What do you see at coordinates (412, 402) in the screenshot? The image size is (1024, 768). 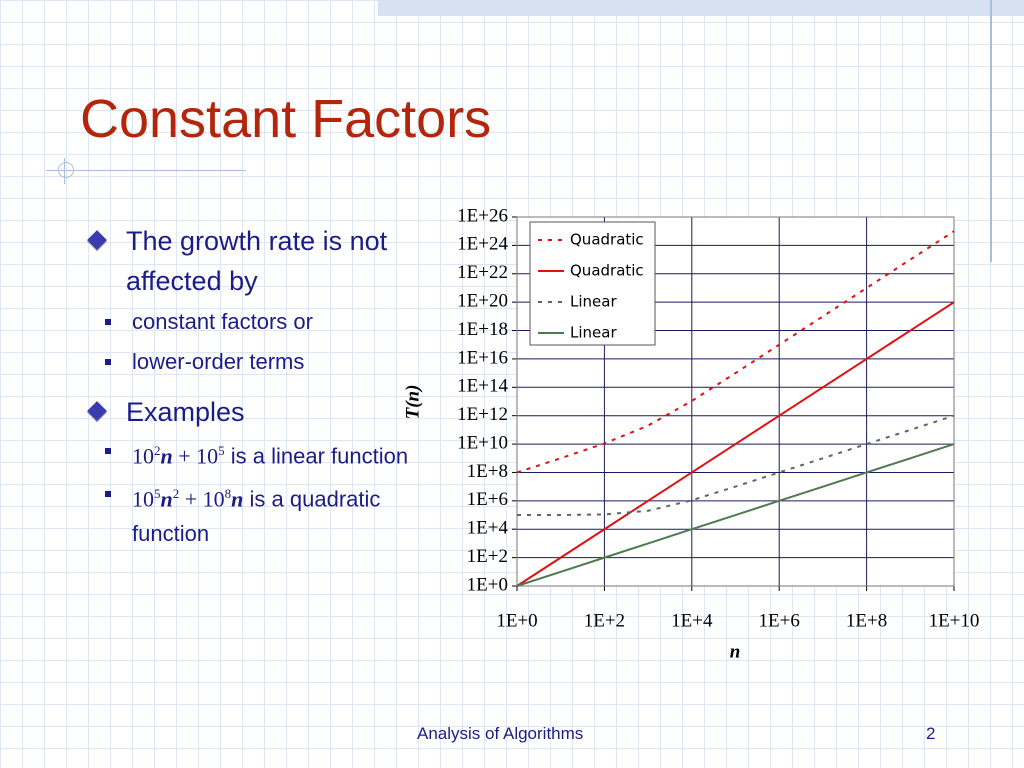 I see `y-axis-label: T(n)` at bounding box center [412, 402].